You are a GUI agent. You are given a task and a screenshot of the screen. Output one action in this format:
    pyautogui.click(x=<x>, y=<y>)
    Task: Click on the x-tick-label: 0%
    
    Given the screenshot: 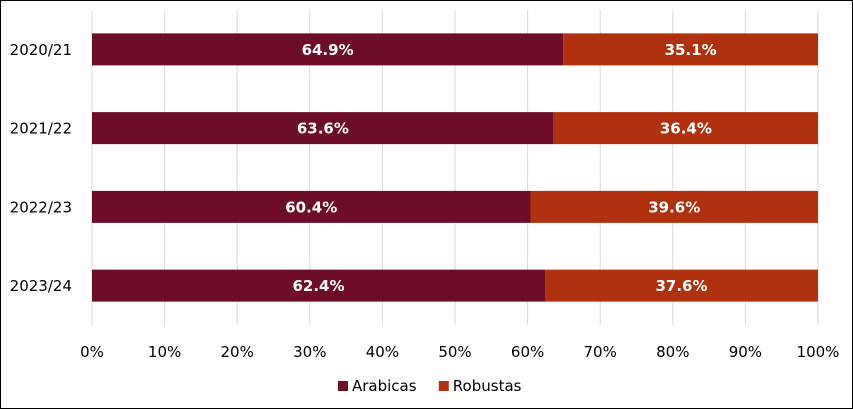 What is the action you would take?
    pyautogui.click(x=92, y=352)
    